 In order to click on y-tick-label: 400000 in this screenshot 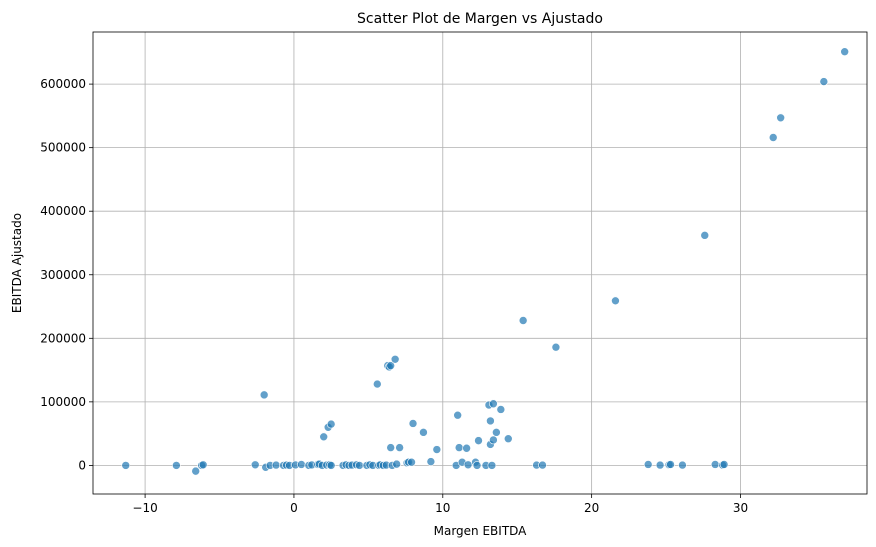, I will do `click(63, 211)`.